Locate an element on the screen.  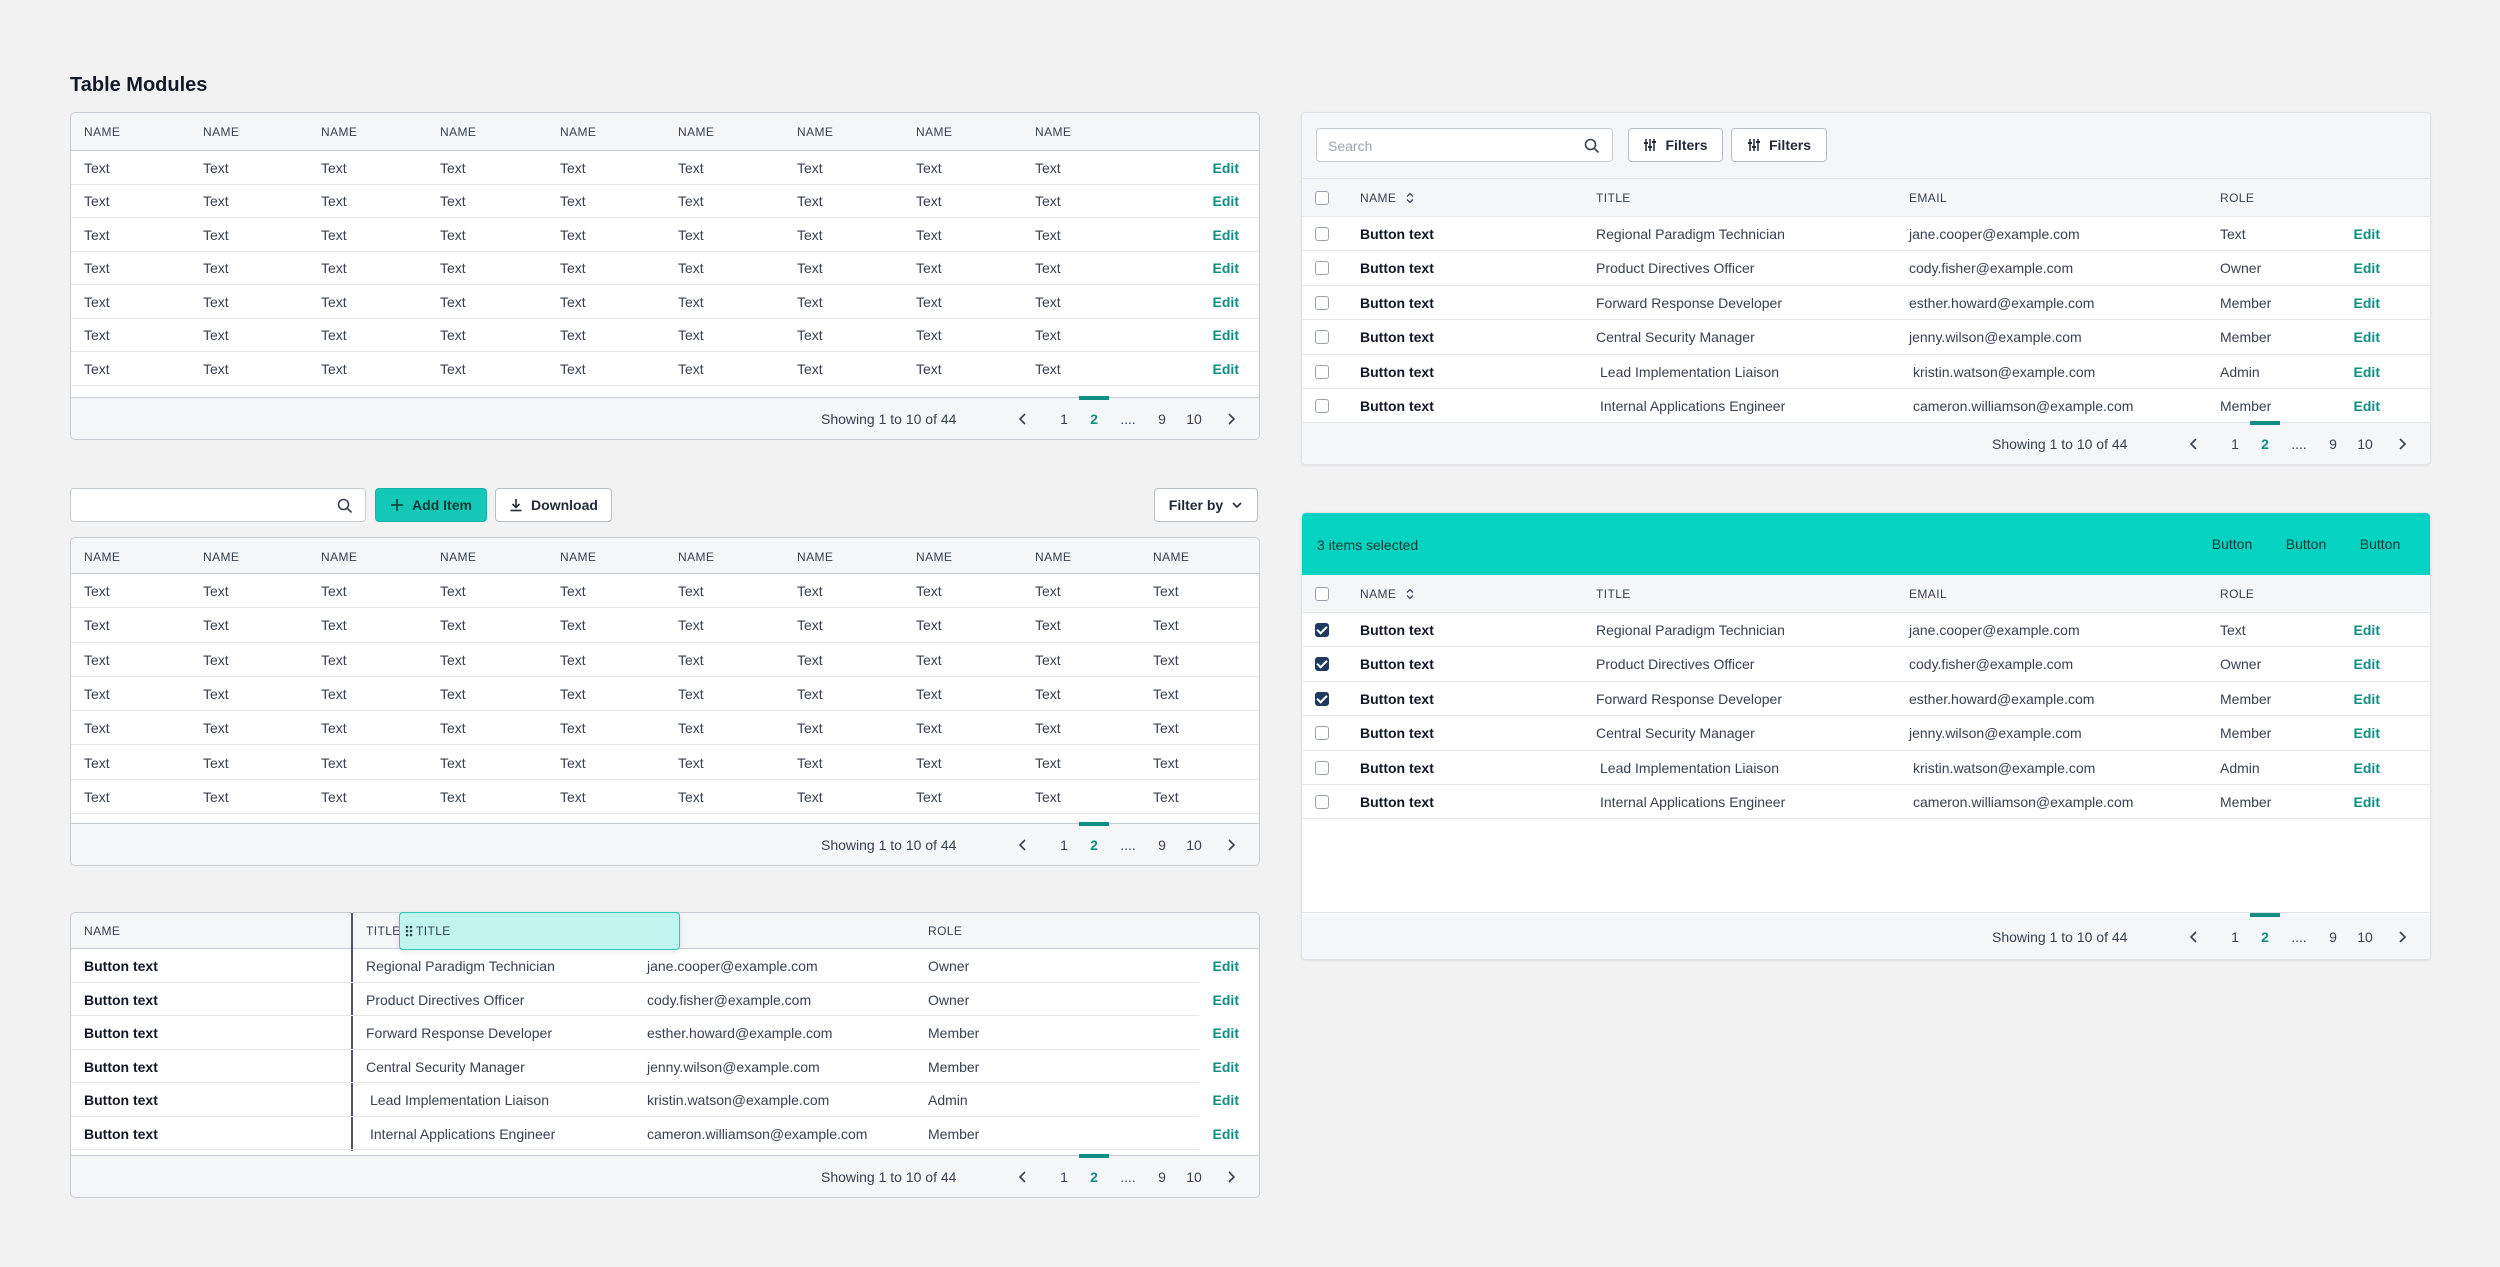
download-button: Download is located at coordinates (553, 505).